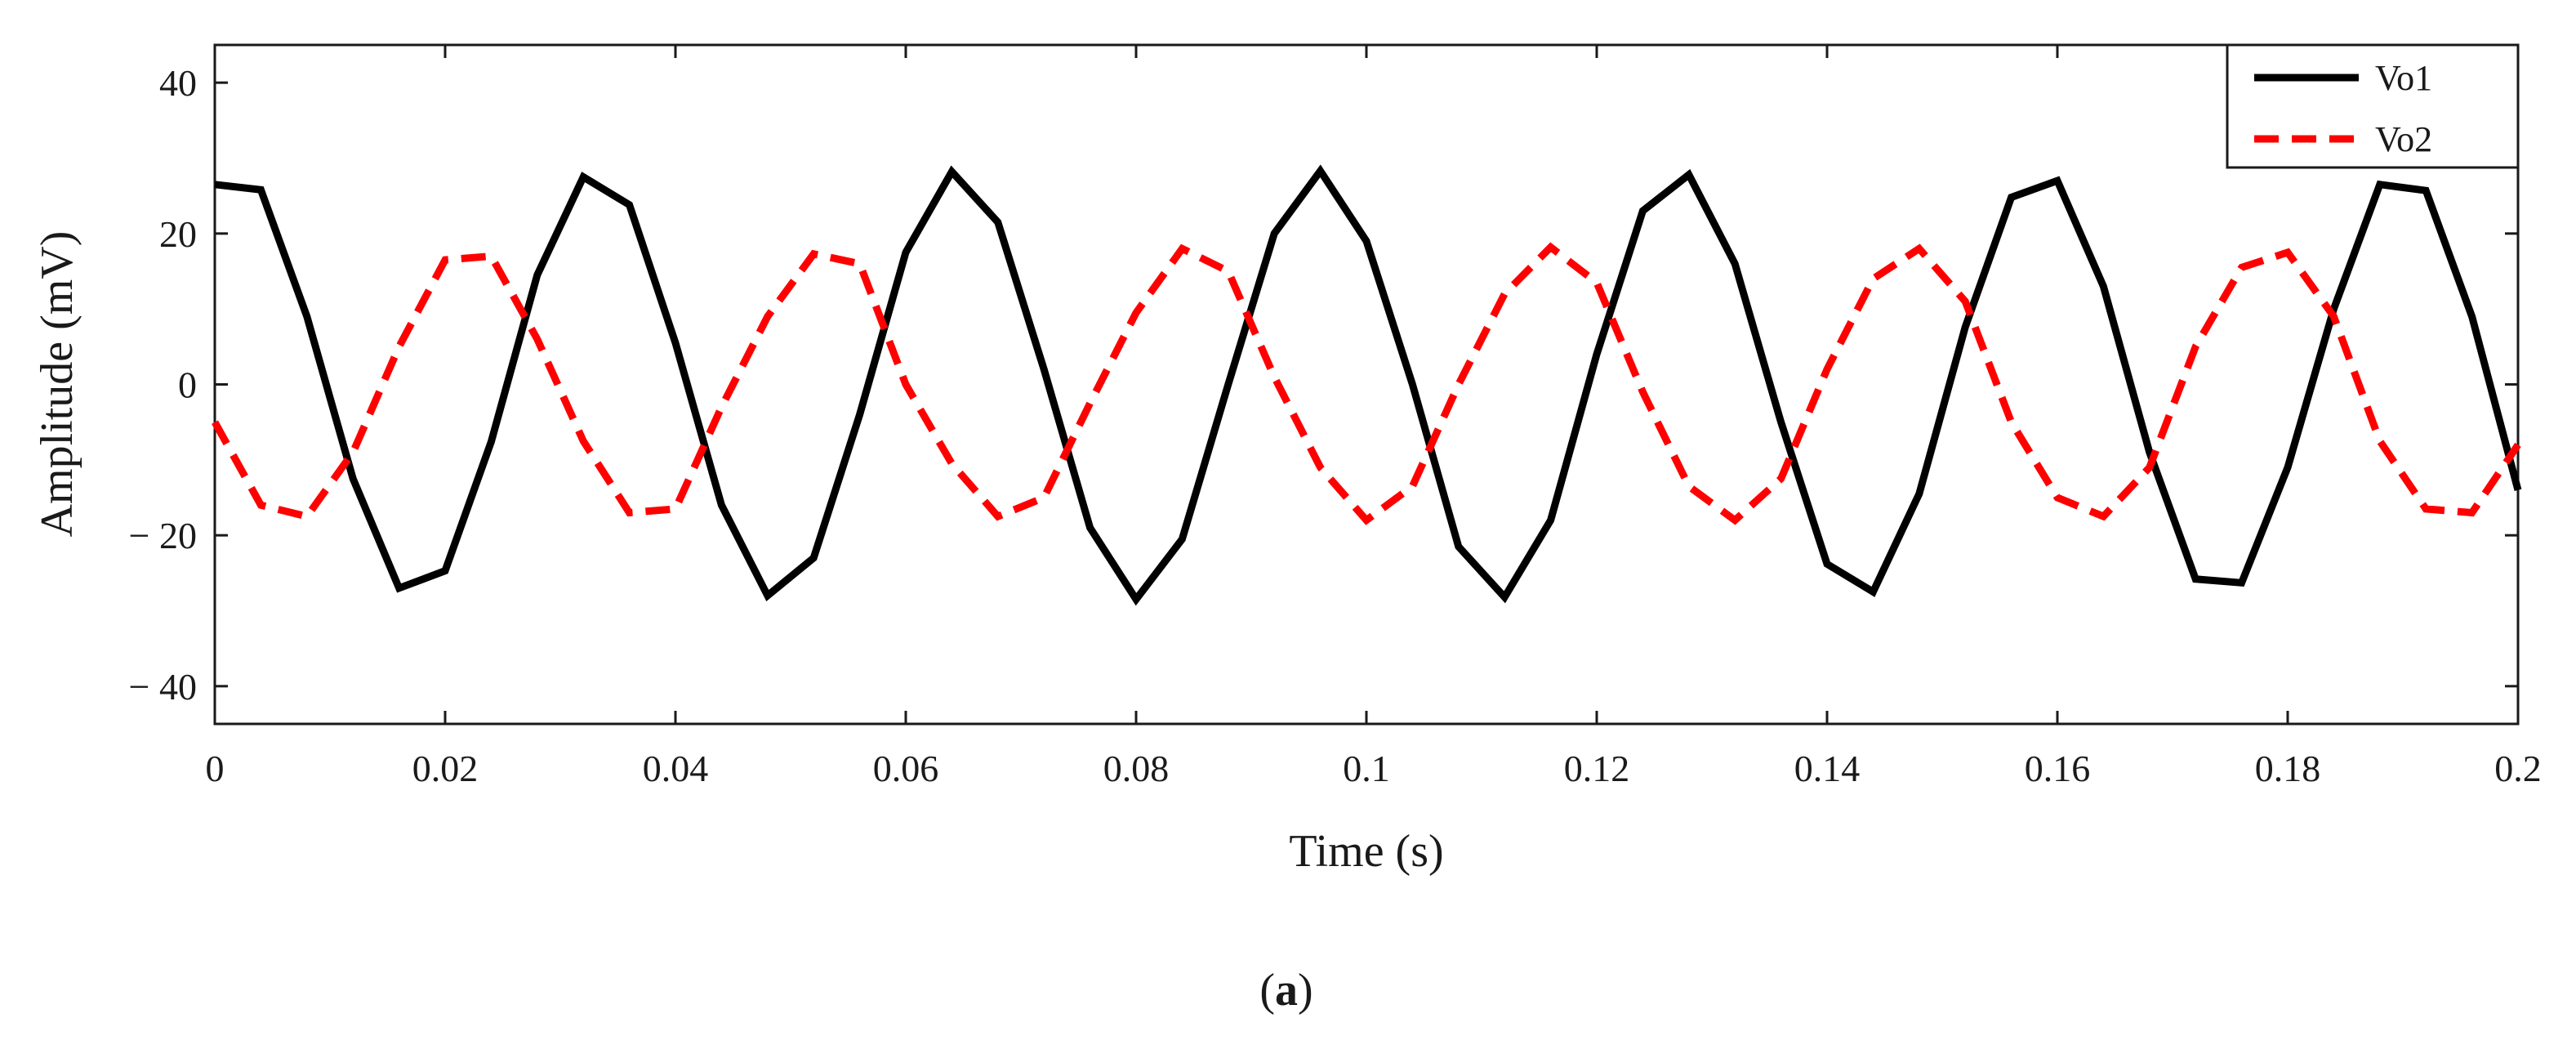  I want to click on legend: Vo1 Vo2, so click(2373, 106).